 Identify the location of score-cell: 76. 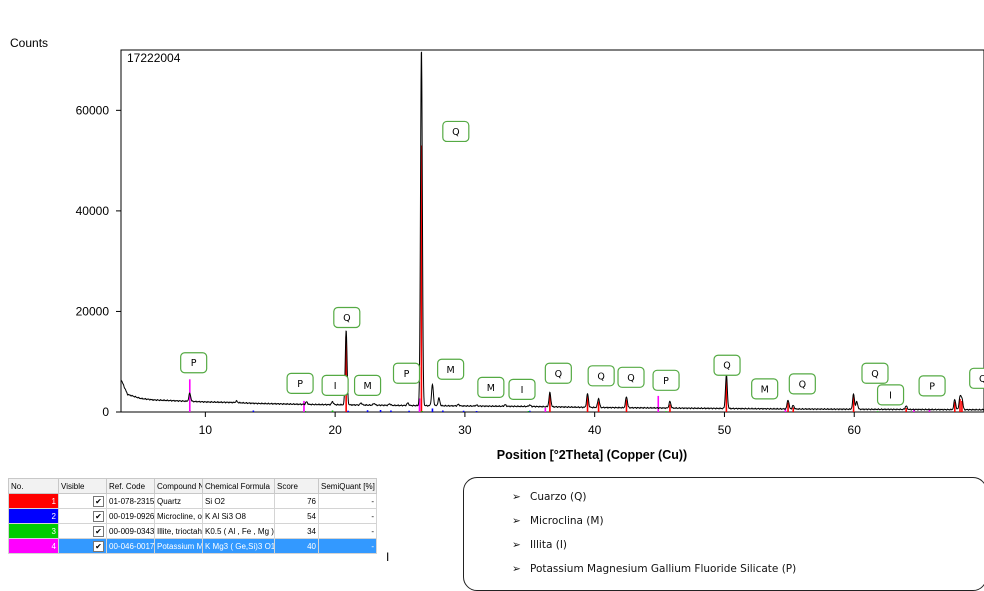
(296, 501).